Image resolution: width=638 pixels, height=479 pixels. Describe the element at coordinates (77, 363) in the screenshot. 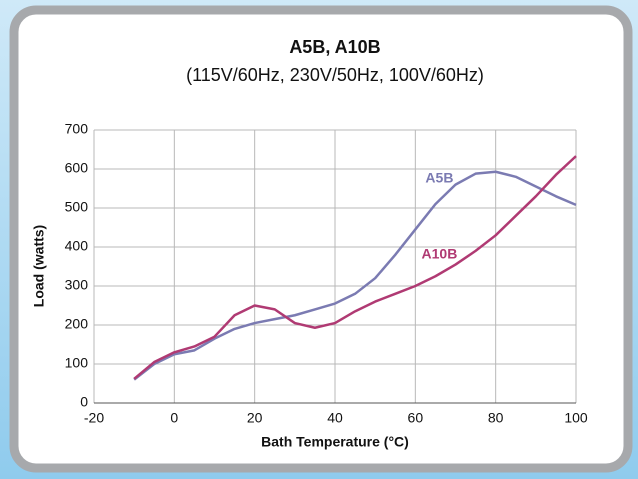

I see `y-tick-label: 100` at that location.